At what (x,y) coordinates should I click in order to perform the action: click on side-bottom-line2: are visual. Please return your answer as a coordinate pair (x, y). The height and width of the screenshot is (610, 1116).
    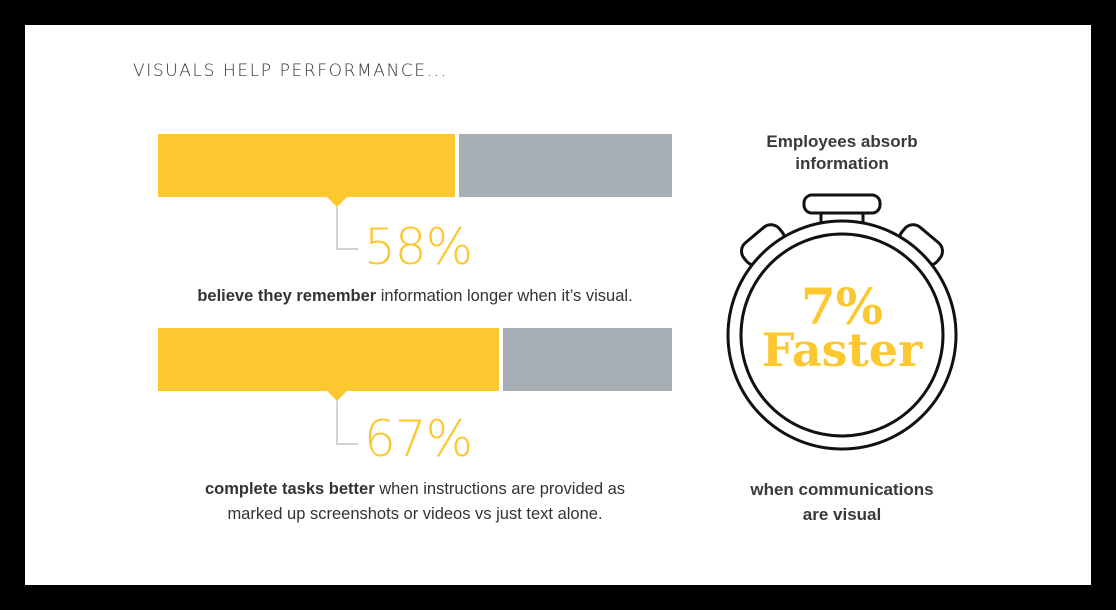
    Looking at the image, I should click on (842, 514).